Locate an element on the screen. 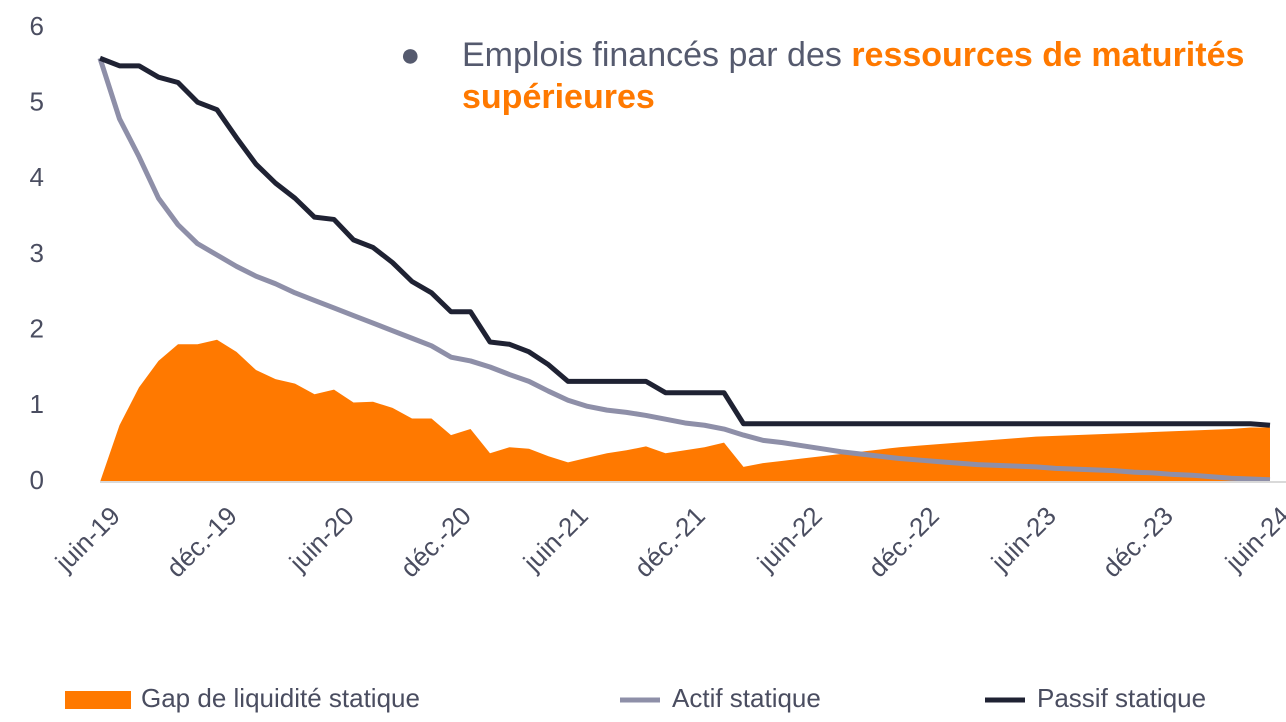  y-tick-label: 4 is located at coordinates (37, 177).